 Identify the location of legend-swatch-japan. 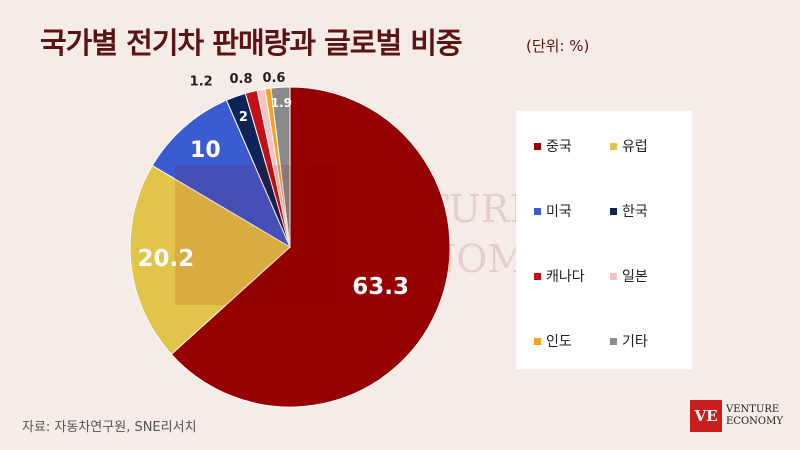
(613, 276).